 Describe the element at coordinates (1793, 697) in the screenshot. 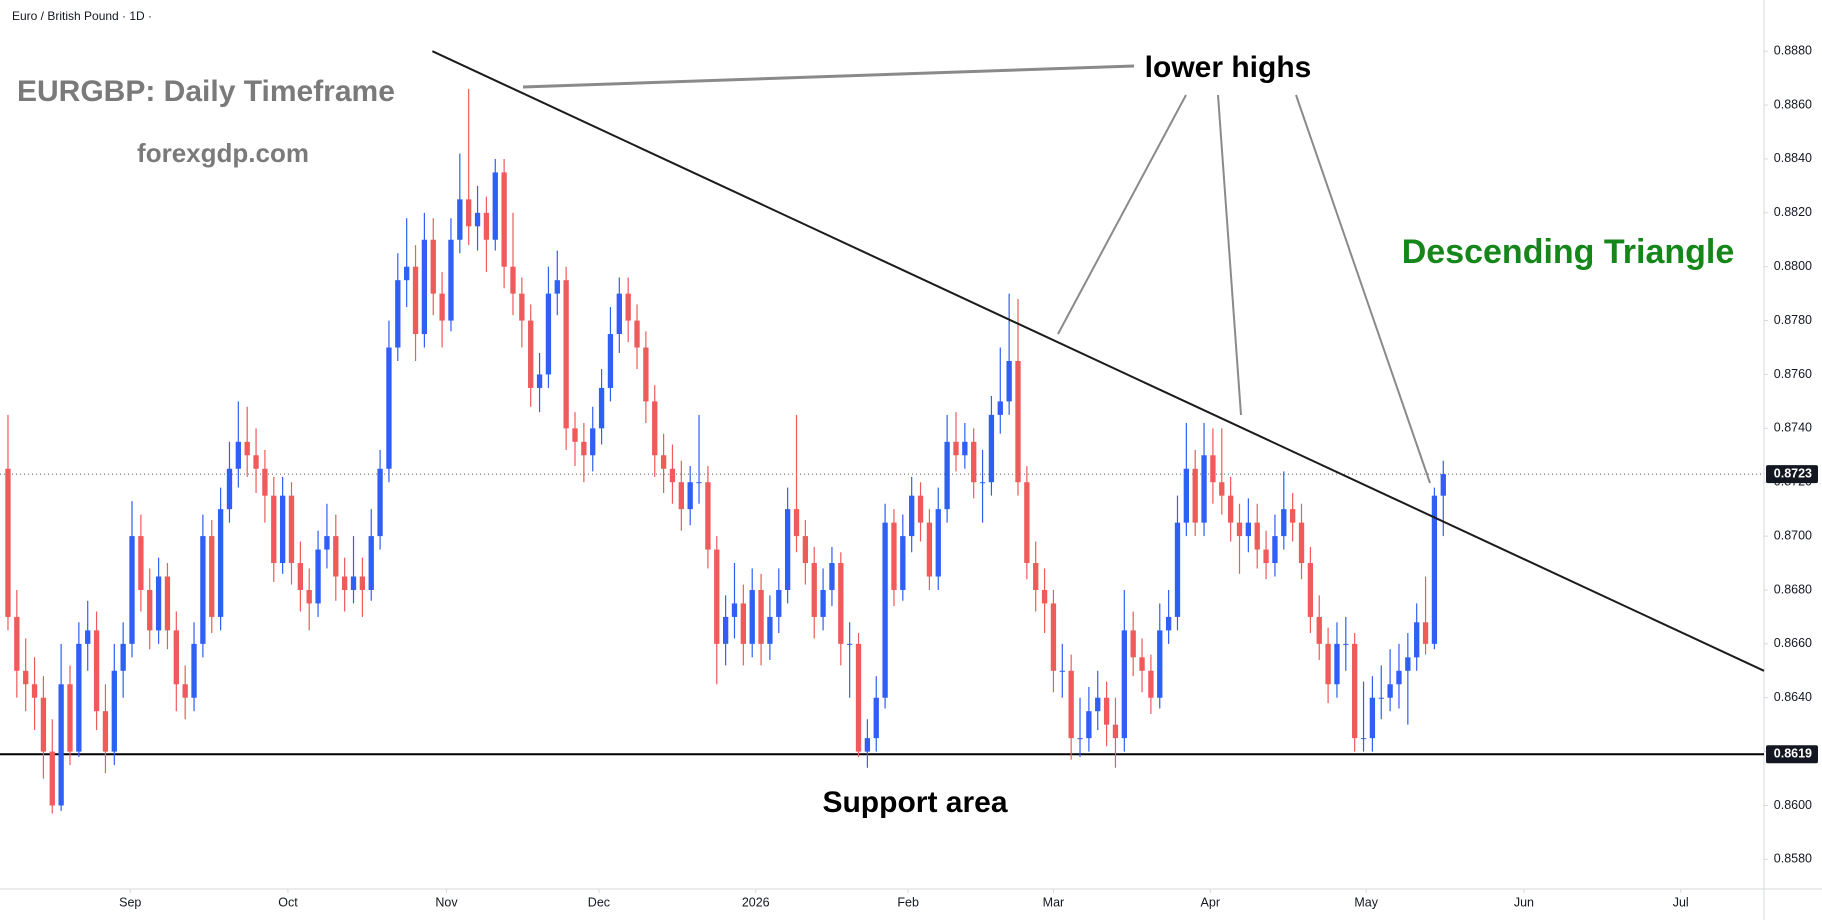

I see `y-tick-label: 0.8640` at that location.